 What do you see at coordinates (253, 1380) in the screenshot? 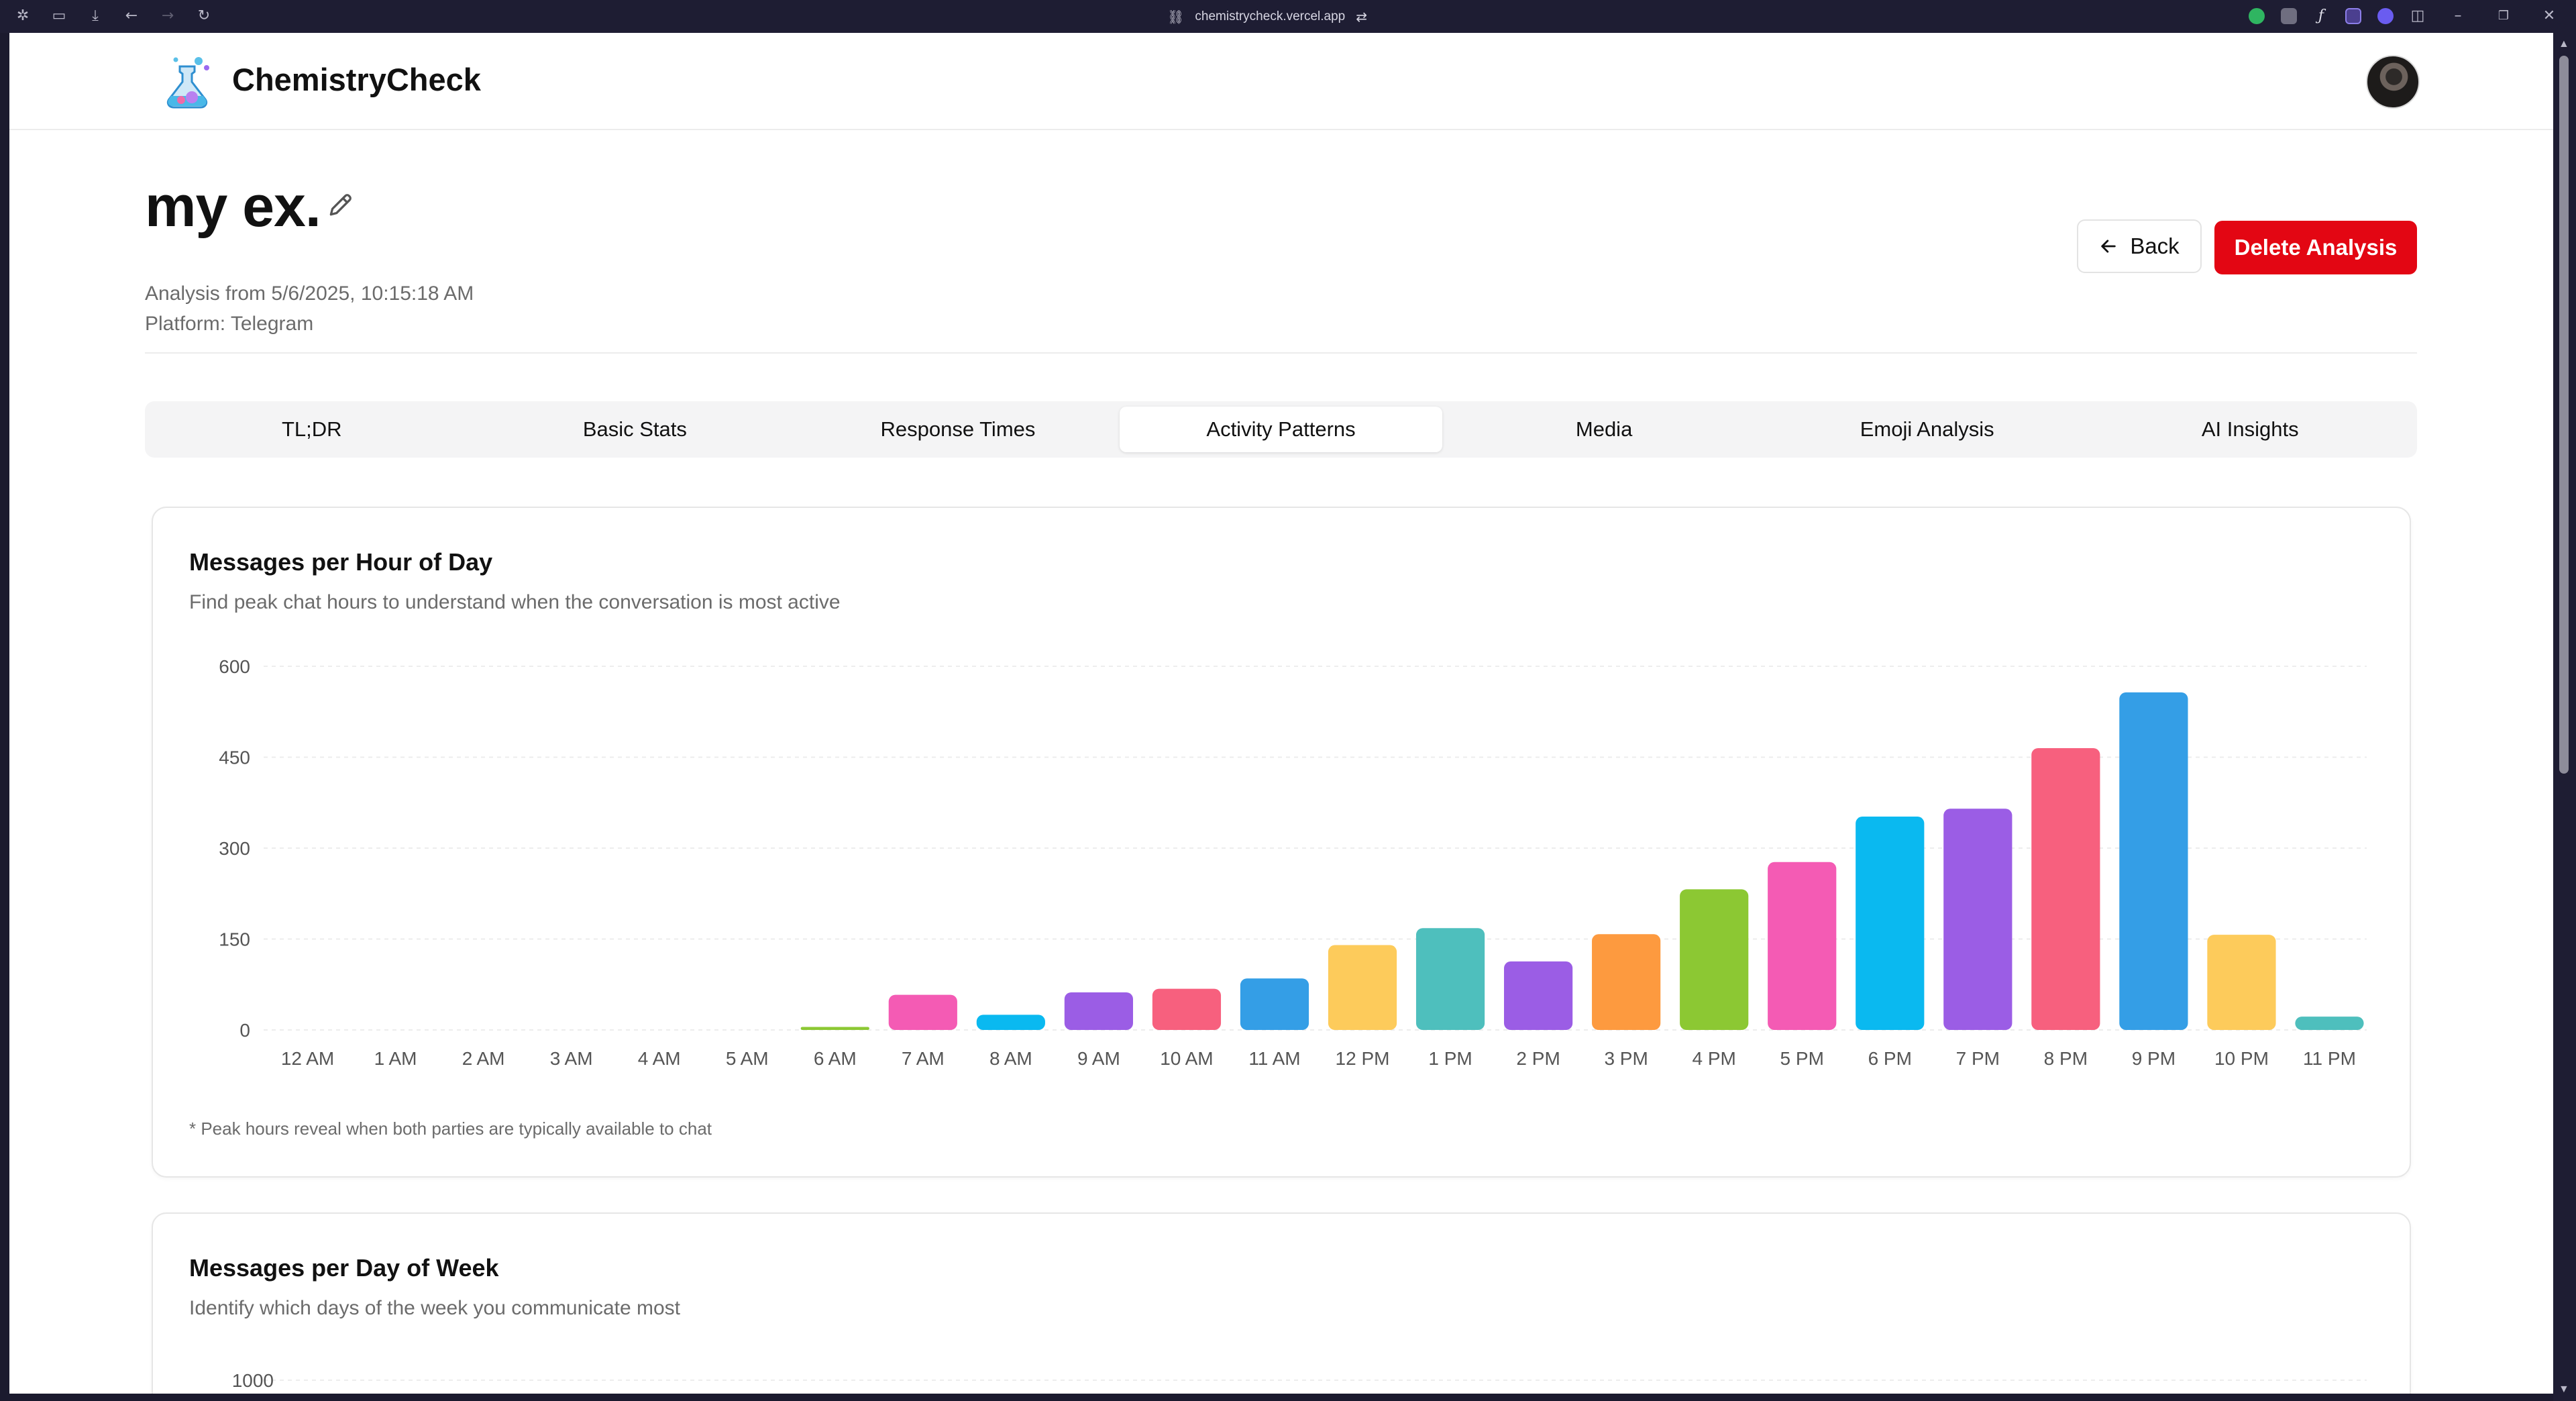
I see `week-y-tick-label-0: 1000` at bounding box center [253, 1380].